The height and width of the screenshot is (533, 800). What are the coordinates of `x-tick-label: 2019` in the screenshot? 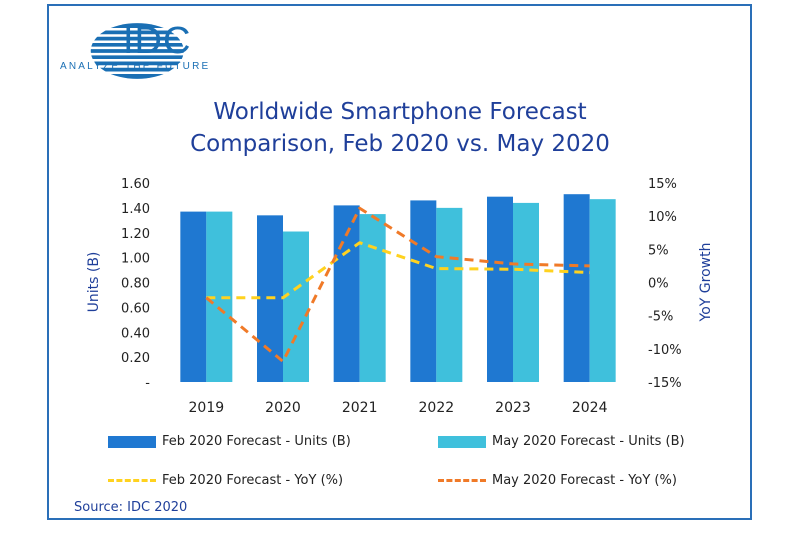 It's located at (207, 408).